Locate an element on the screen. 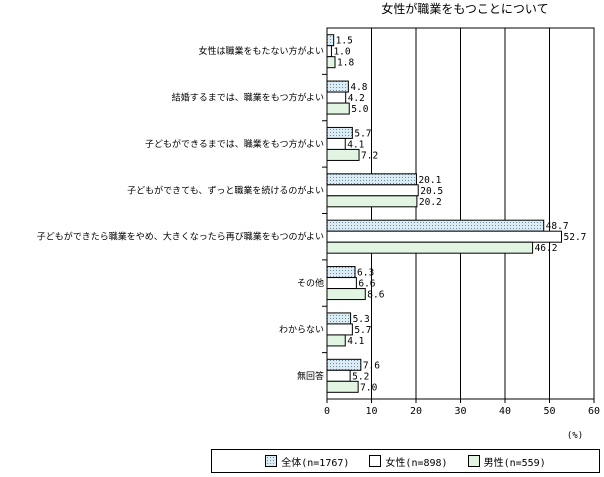 The image size is (604, 477). category-label: その他 is located at coordinates (310, 283).